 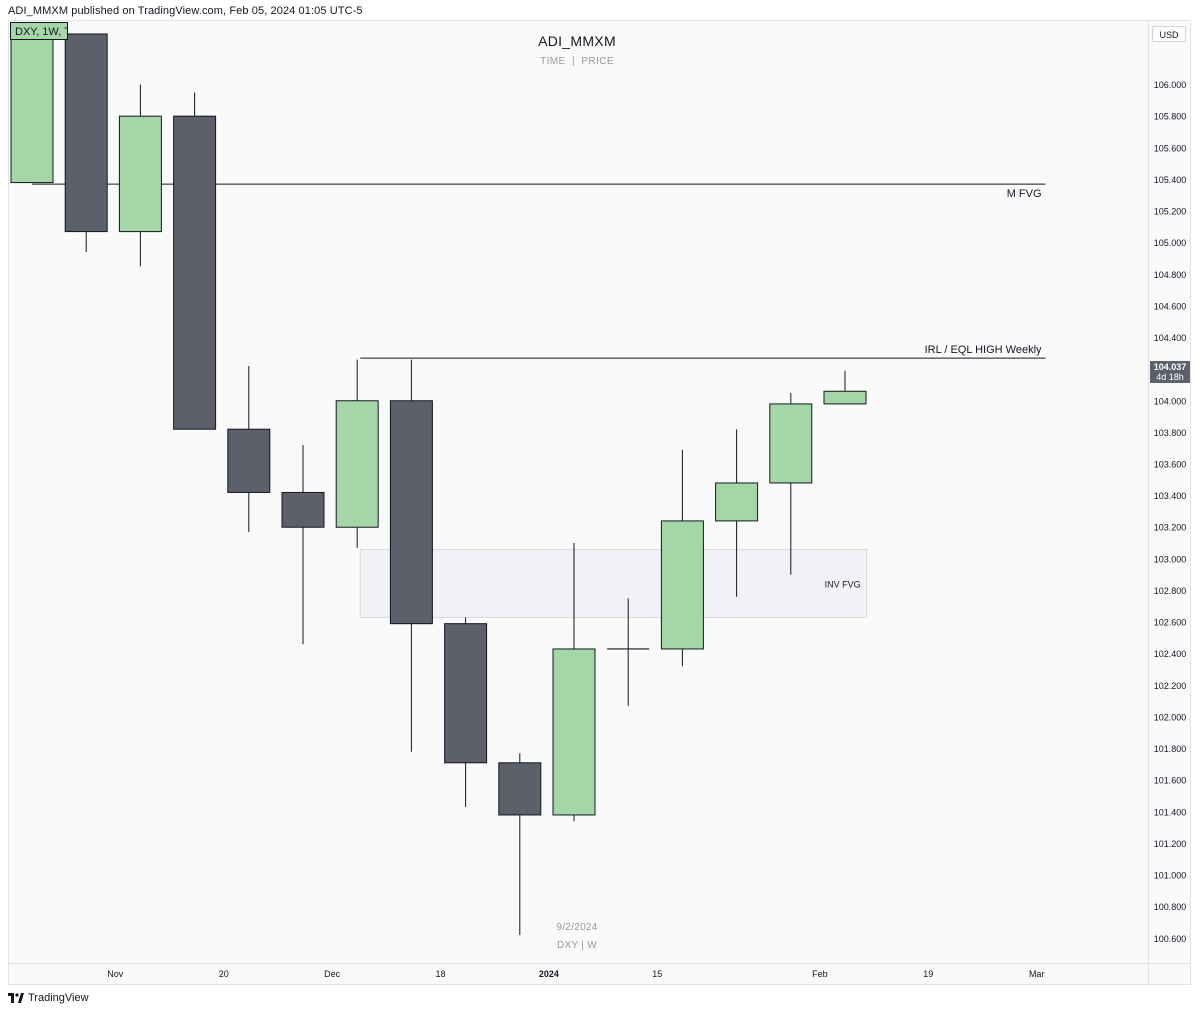 I want to click on y-tick-label: 103.800, so click(x=1170, y=433).